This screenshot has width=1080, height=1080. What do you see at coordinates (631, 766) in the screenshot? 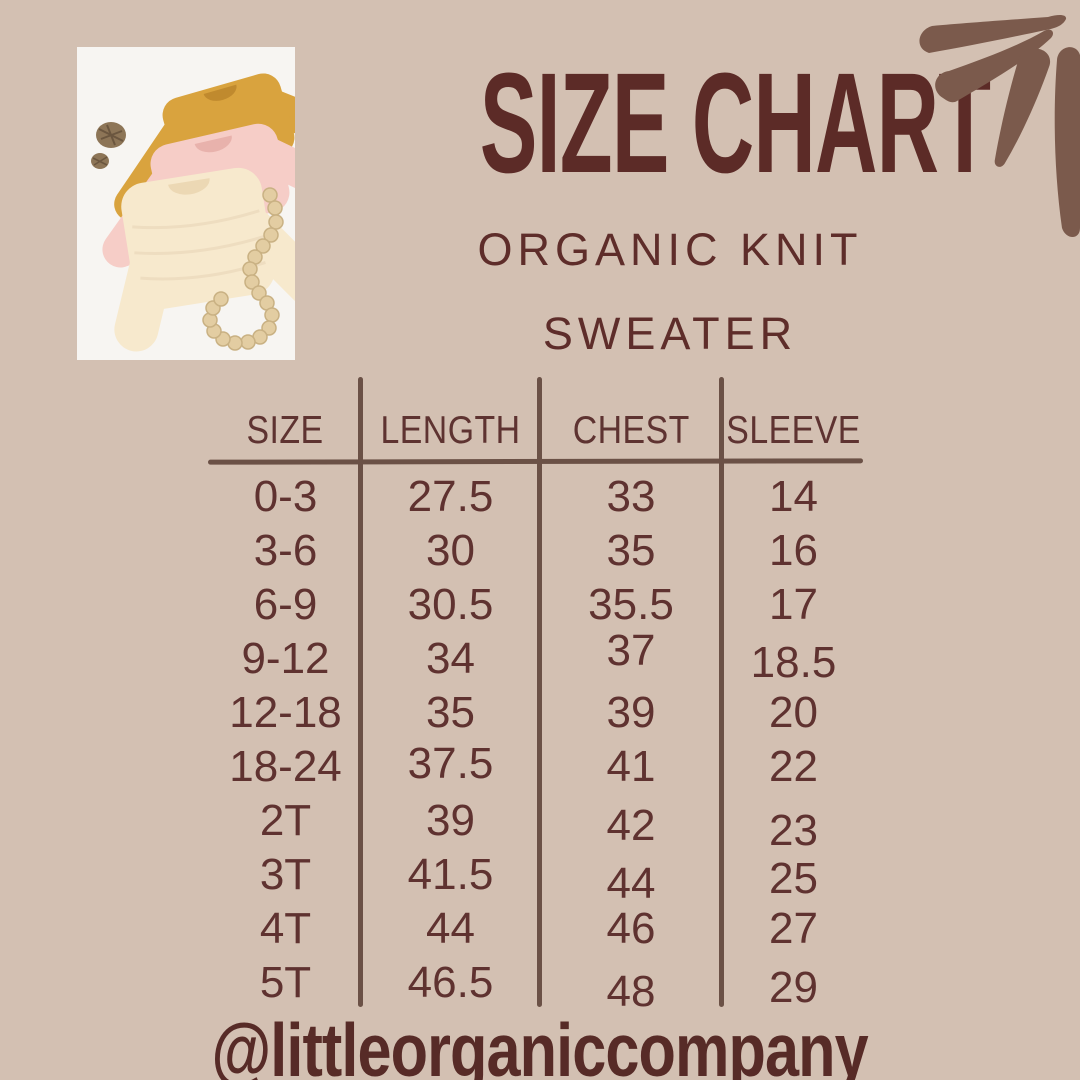
I see `cell-chest: 41` at bounding box center [631, 766].